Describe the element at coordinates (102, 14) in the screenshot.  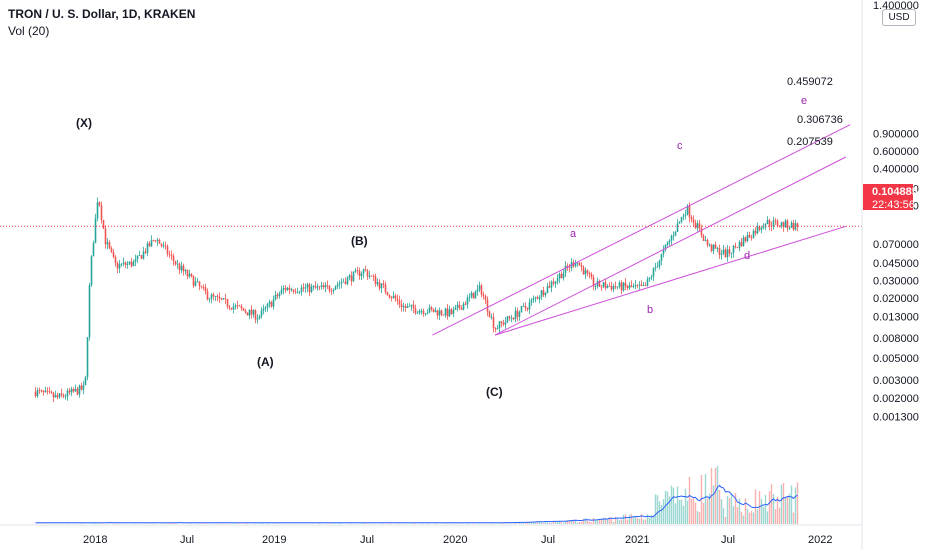
I see `symbol-title: TRON / U. S. Dollar, 1D, KRAKEN` at that location.